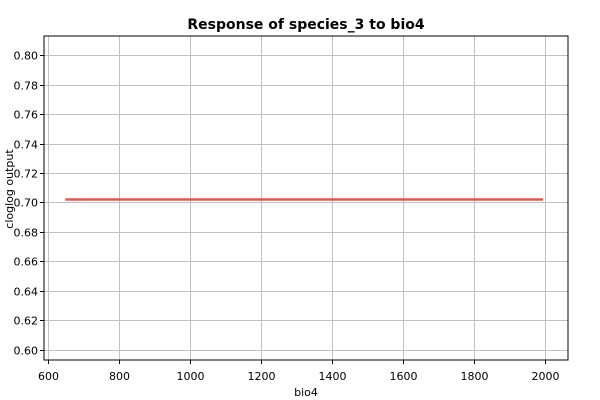 This screenshot has height=400, width=600. I want to click on x-tick-label: 600, so click(48, 376).